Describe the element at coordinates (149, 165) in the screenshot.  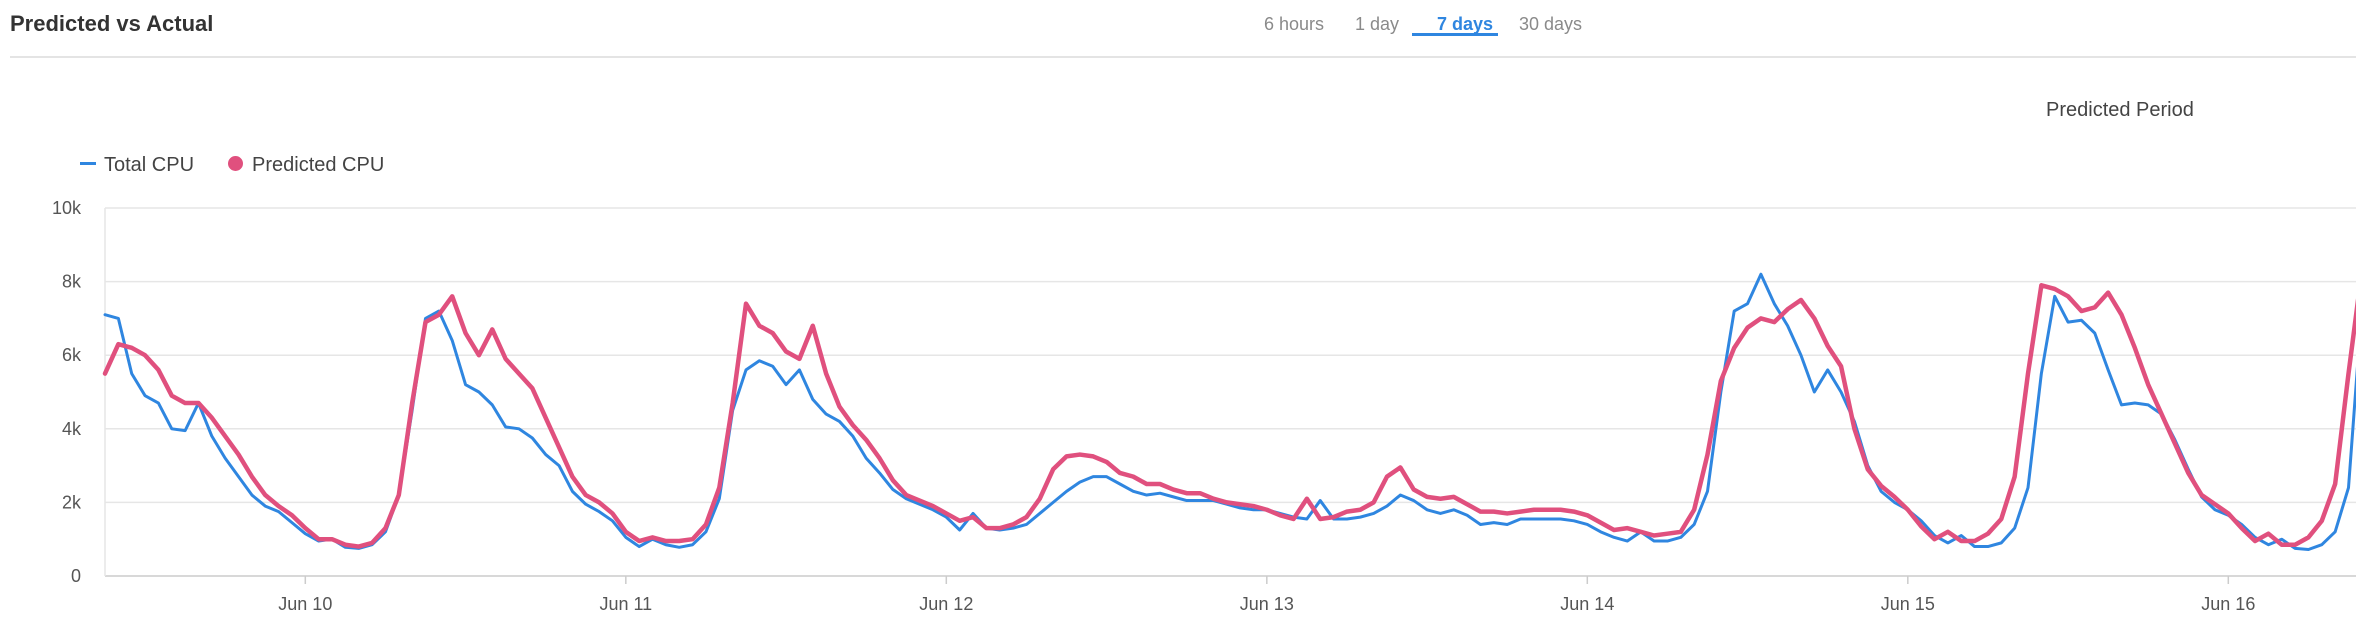
I see `legend-label: Total CPU` at that location.